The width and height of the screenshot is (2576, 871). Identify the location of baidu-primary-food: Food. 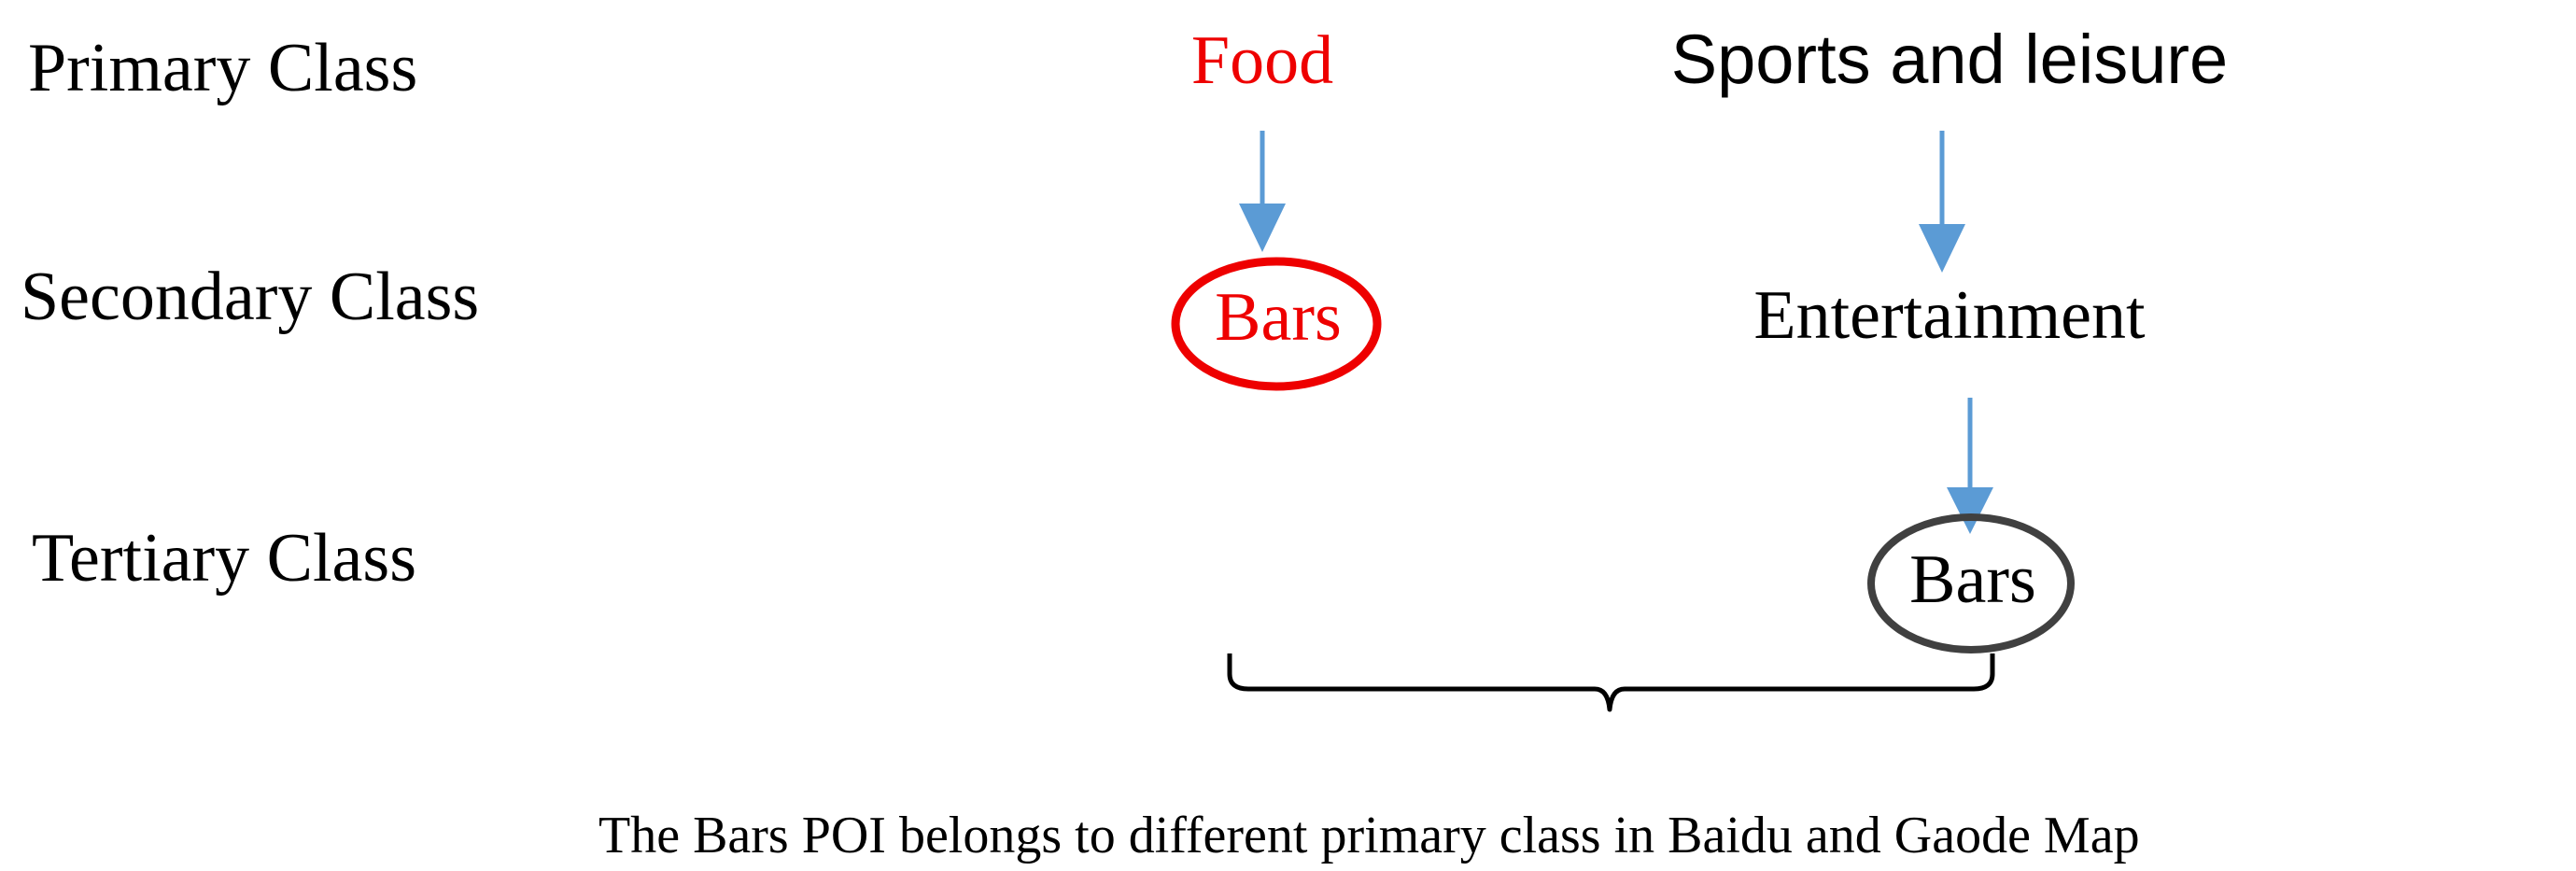
(1262, 60).